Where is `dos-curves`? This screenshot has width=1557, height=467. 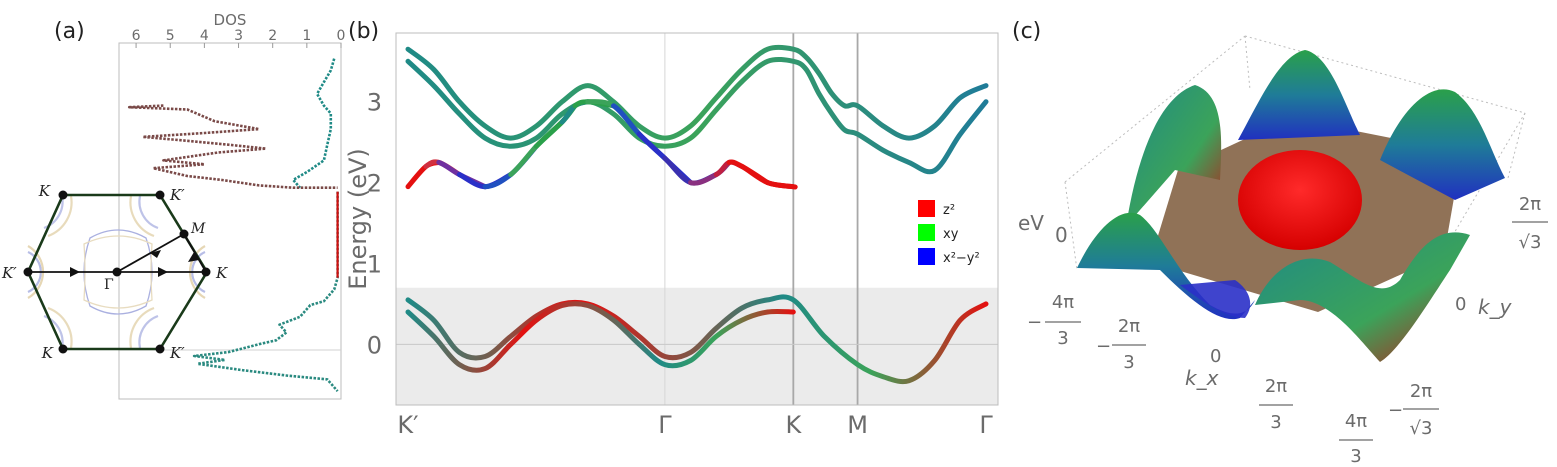
dos-curves is located at coordinates (233, 225).